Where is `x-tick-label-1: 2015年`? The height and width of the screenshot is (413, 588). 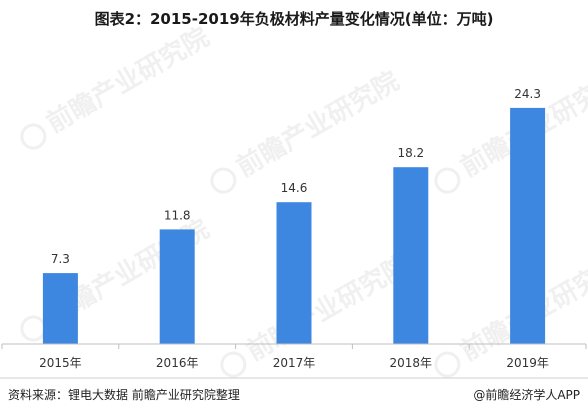 x-tick-label-1: 2015年 is located at coordinates (60, 363).